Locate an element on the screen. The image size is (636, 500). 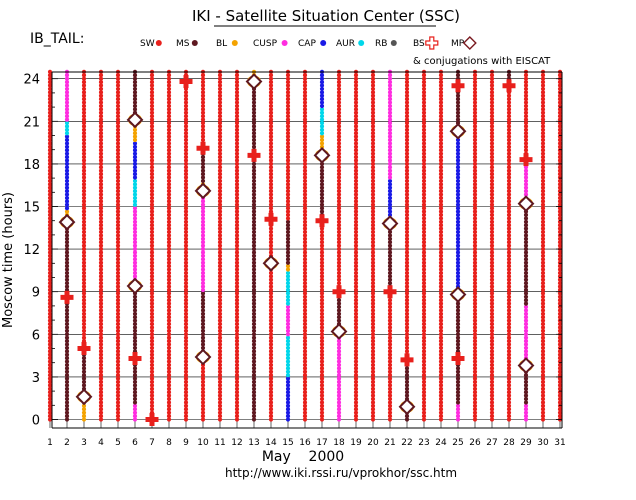
legend-swatch is located at coordinates (393, 43).